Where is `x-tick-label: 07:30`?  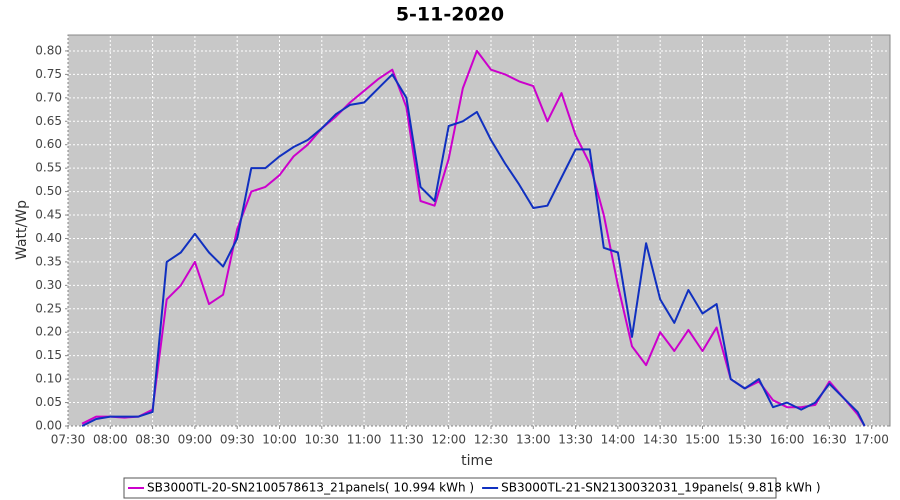 x-tick-label: 07:30 is located at coordinates (68, 440).